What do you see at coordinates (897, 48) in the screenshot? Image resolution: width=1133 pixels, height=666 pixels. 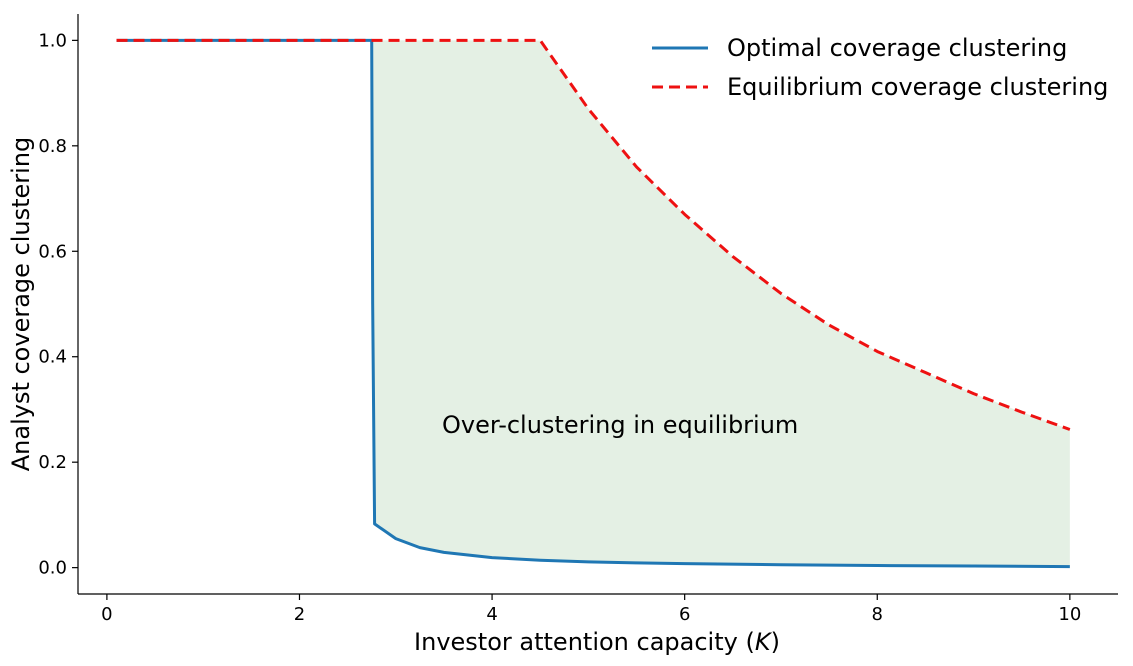 I see `legend-label-optimal: Optimal coverage clustering` at bounding box center [897, 48].